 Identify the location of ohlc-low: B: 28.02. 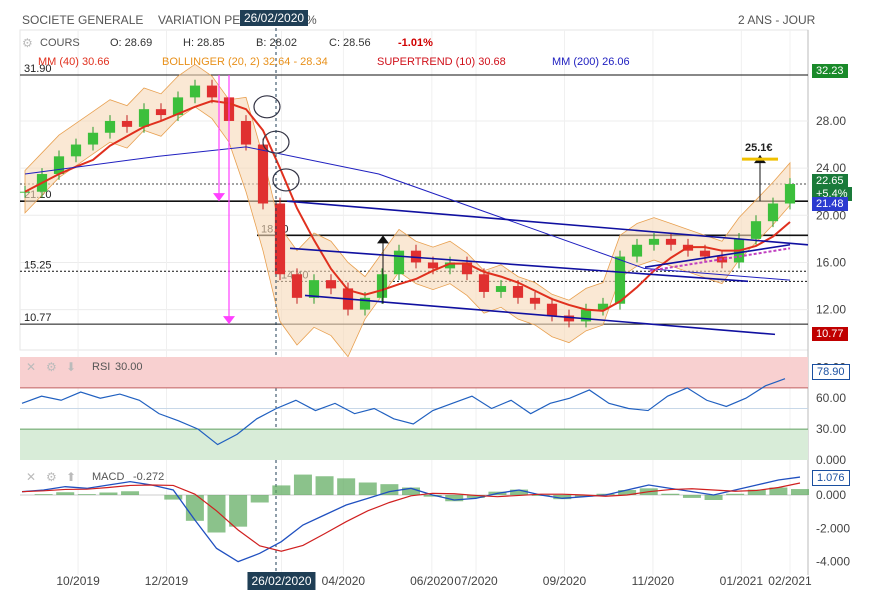
(276, 43).